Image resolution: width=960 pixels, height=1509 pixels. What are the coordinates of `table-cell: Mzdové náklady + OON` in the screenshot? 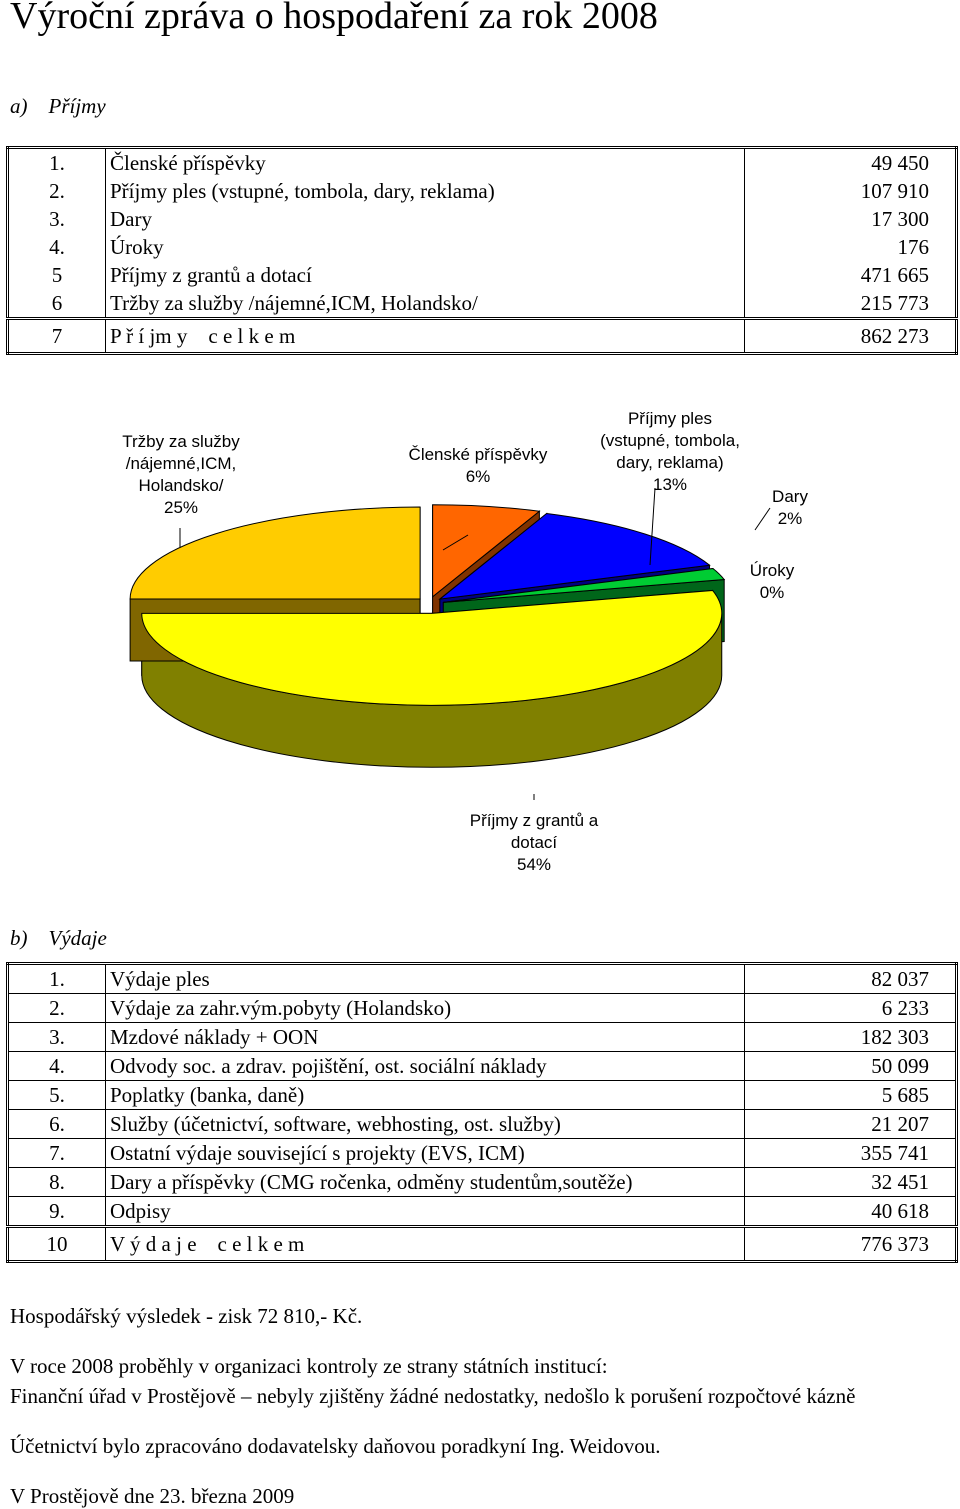 It's located at (425, 1037).